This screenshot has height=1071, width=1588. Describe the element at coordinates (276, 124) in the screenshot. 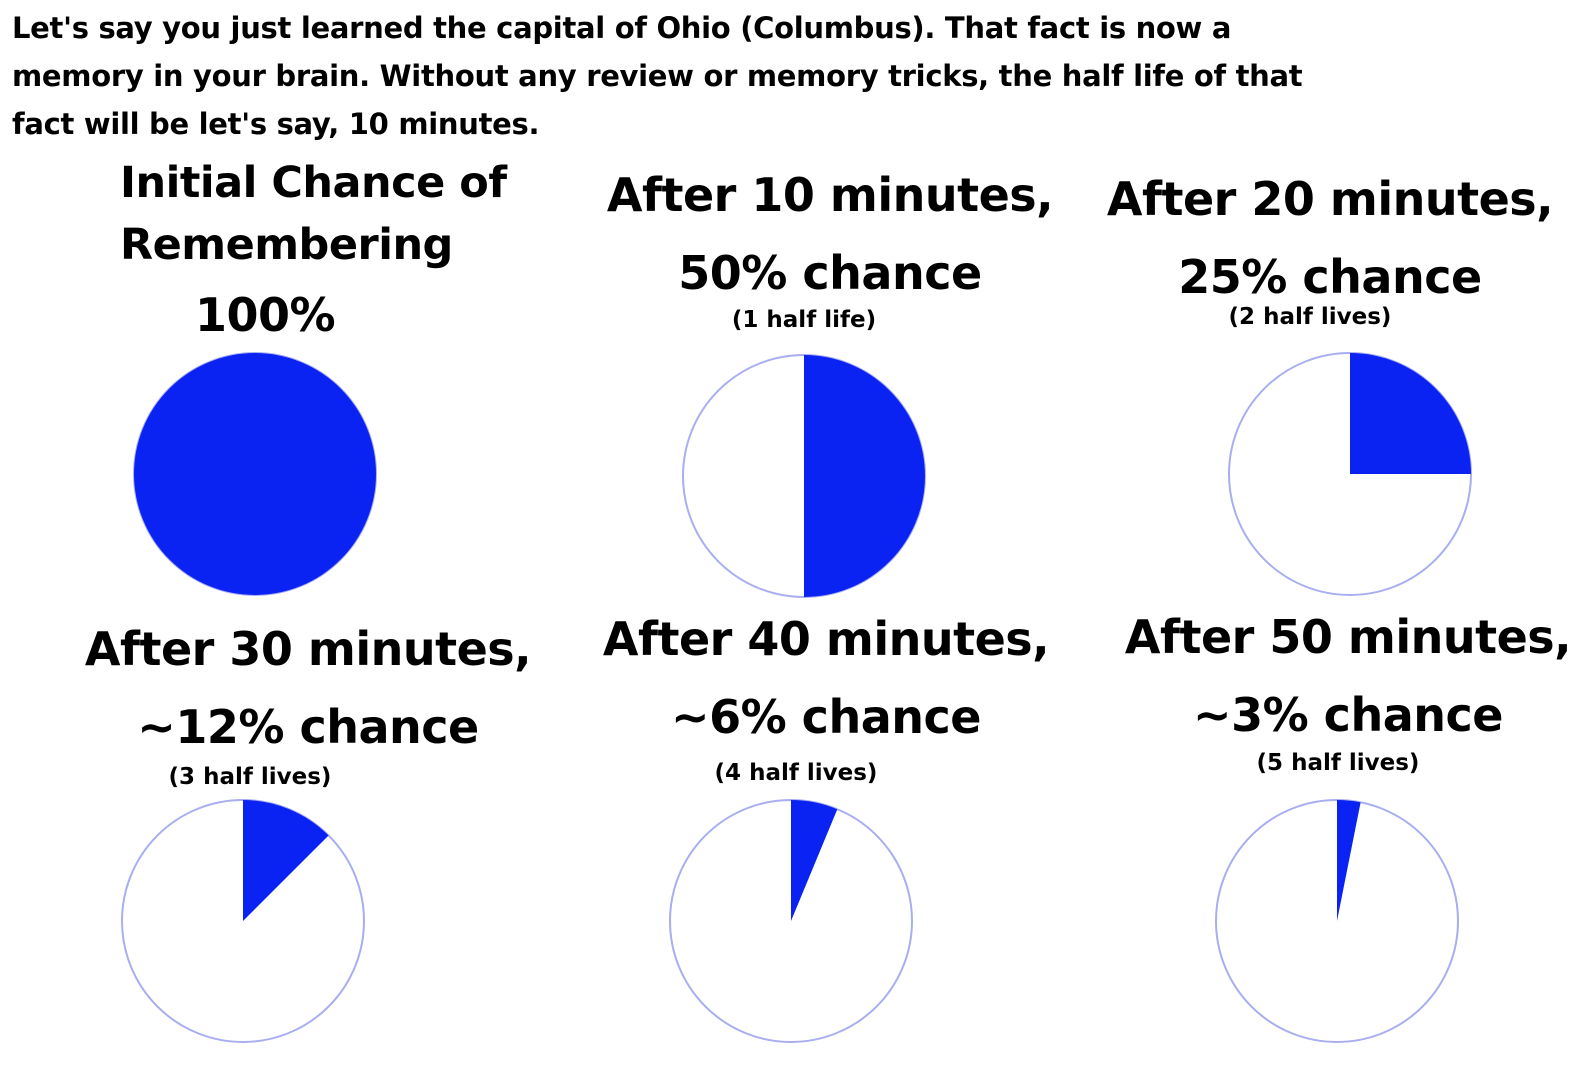

I see `intro-line: fact will be let's say, 10 minutes.` at that location.